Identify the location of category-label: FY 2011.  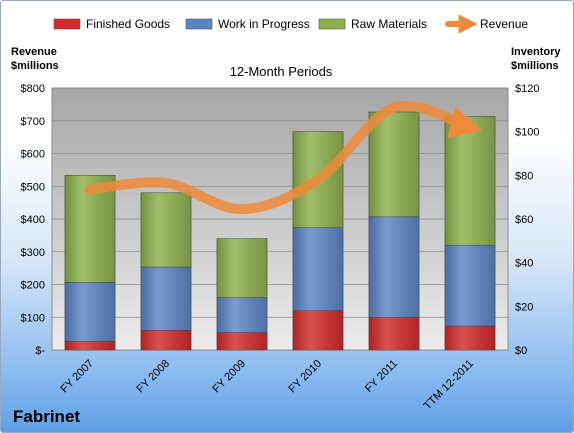
(381, 376).